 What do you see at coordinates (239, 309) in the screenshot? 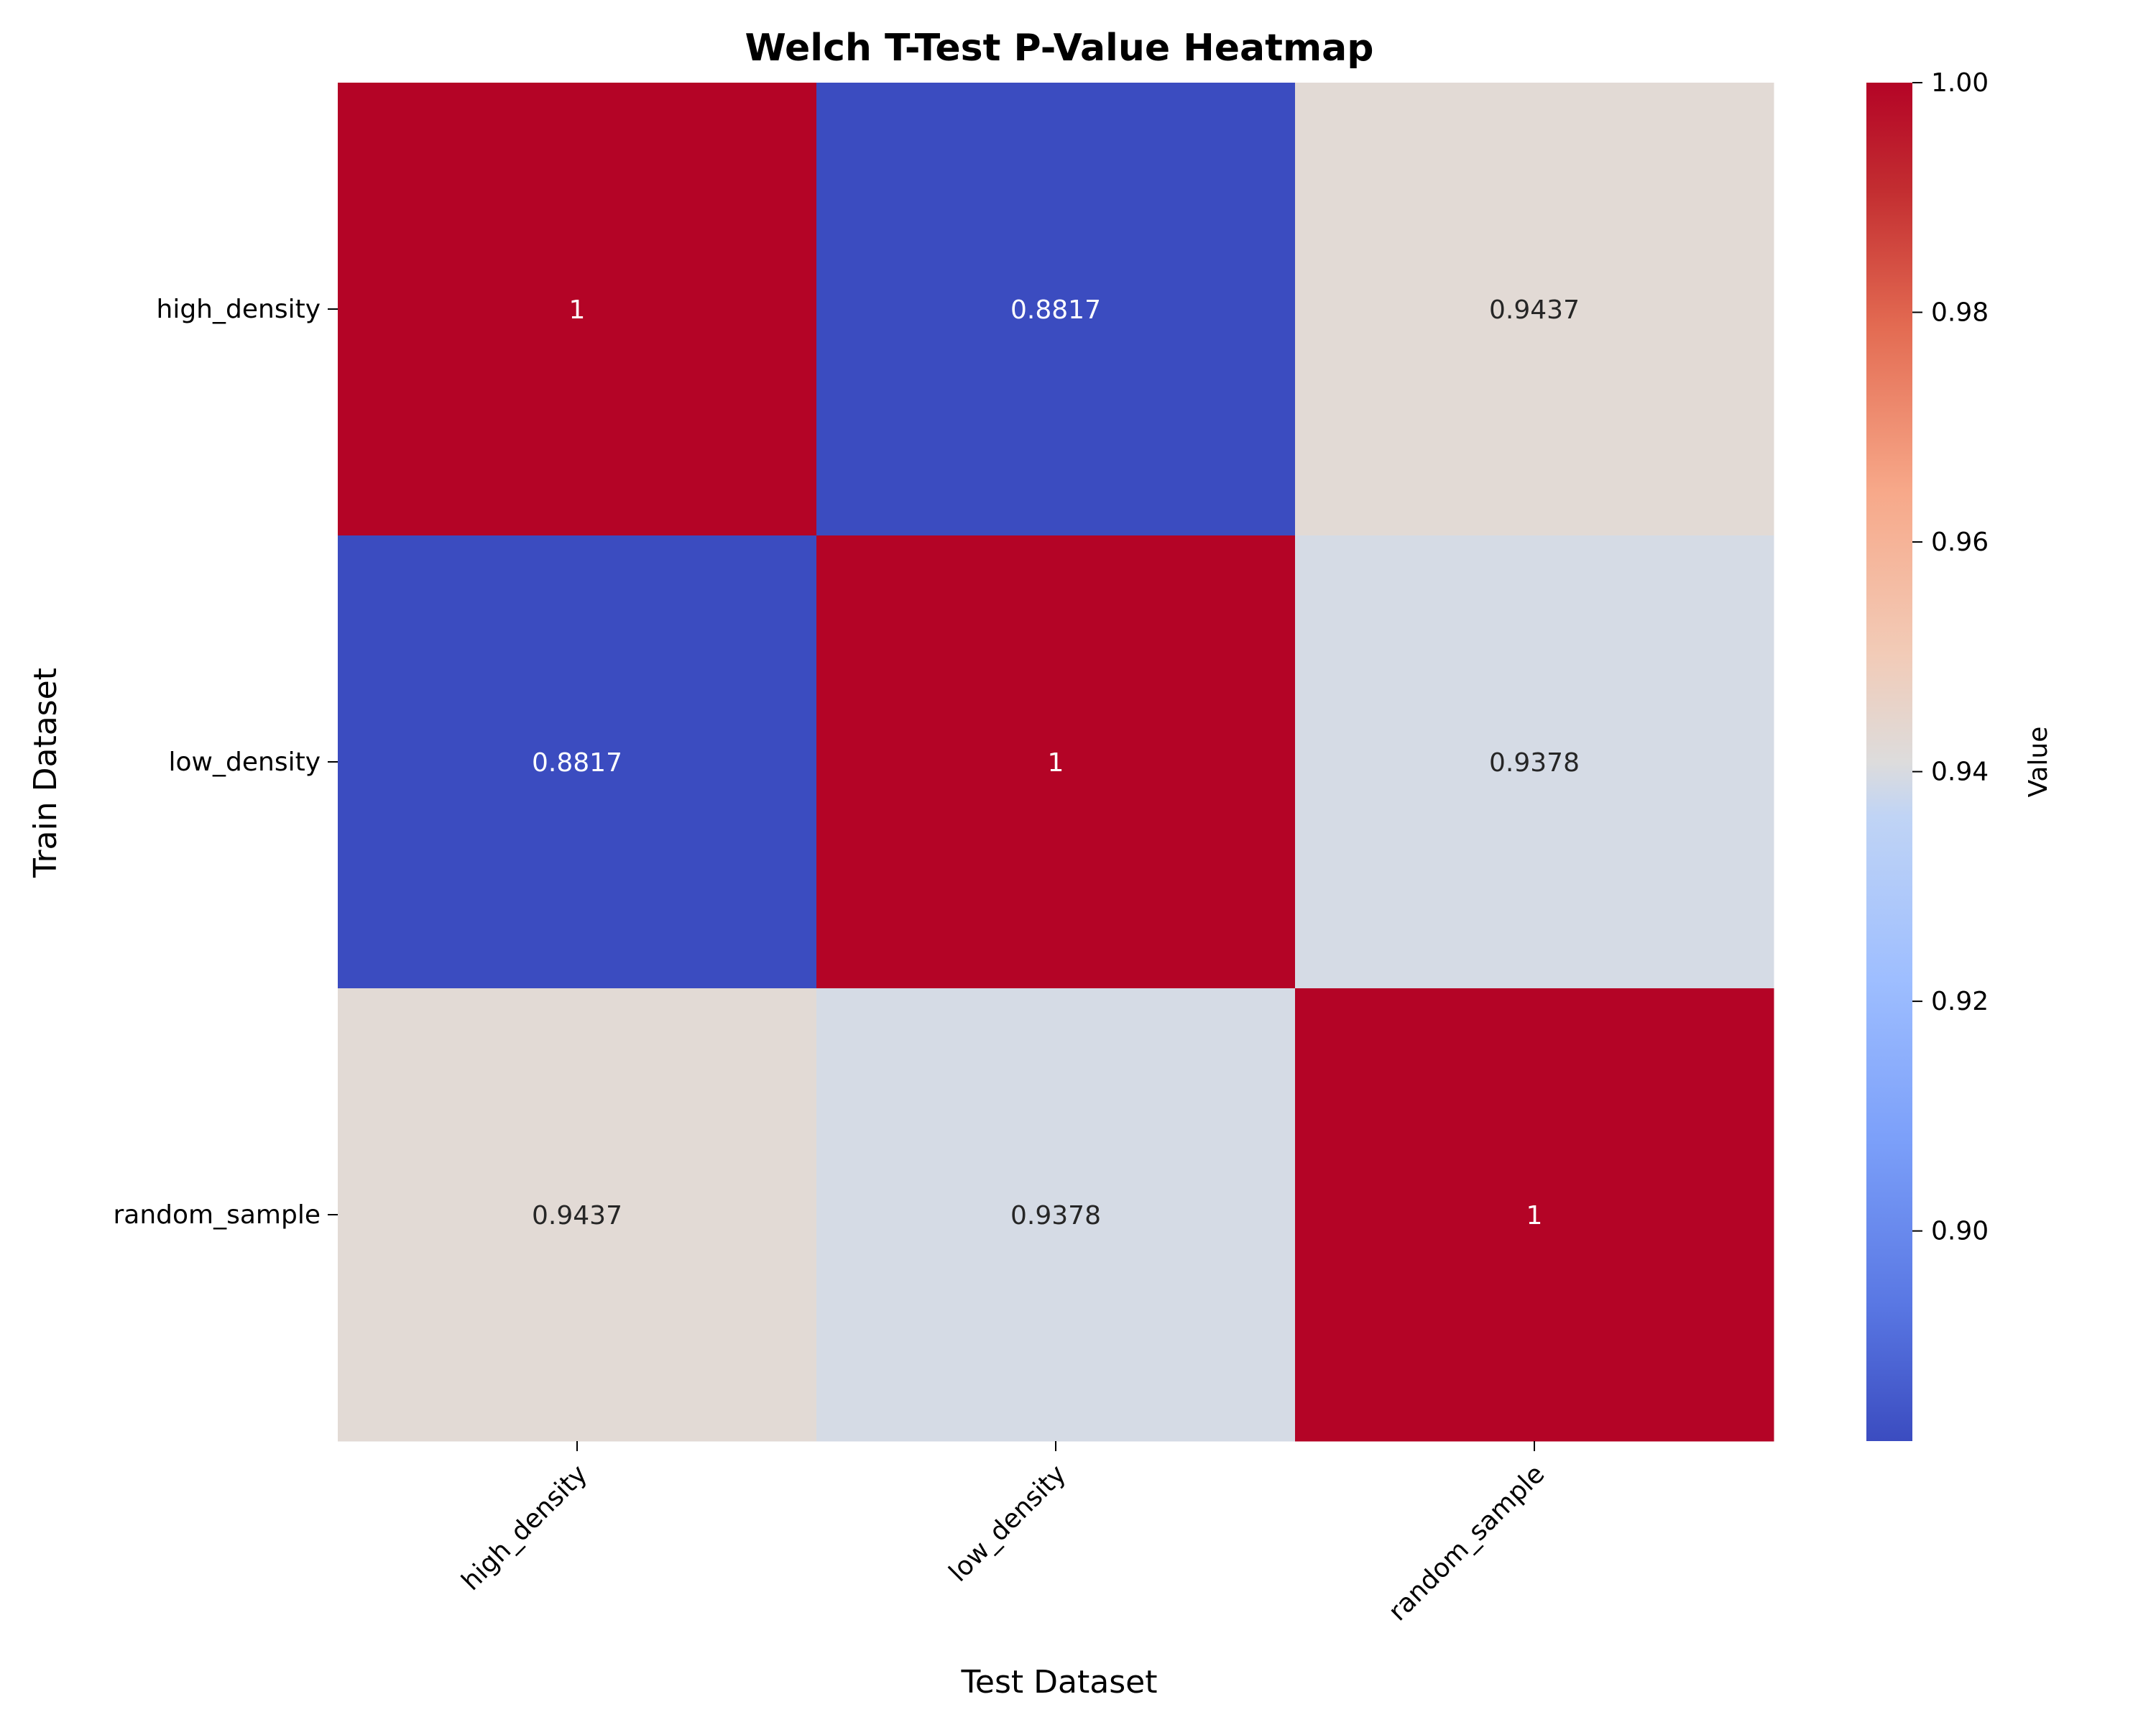
I see `y-tick-label: high_density` at bounding box center [239, 309].